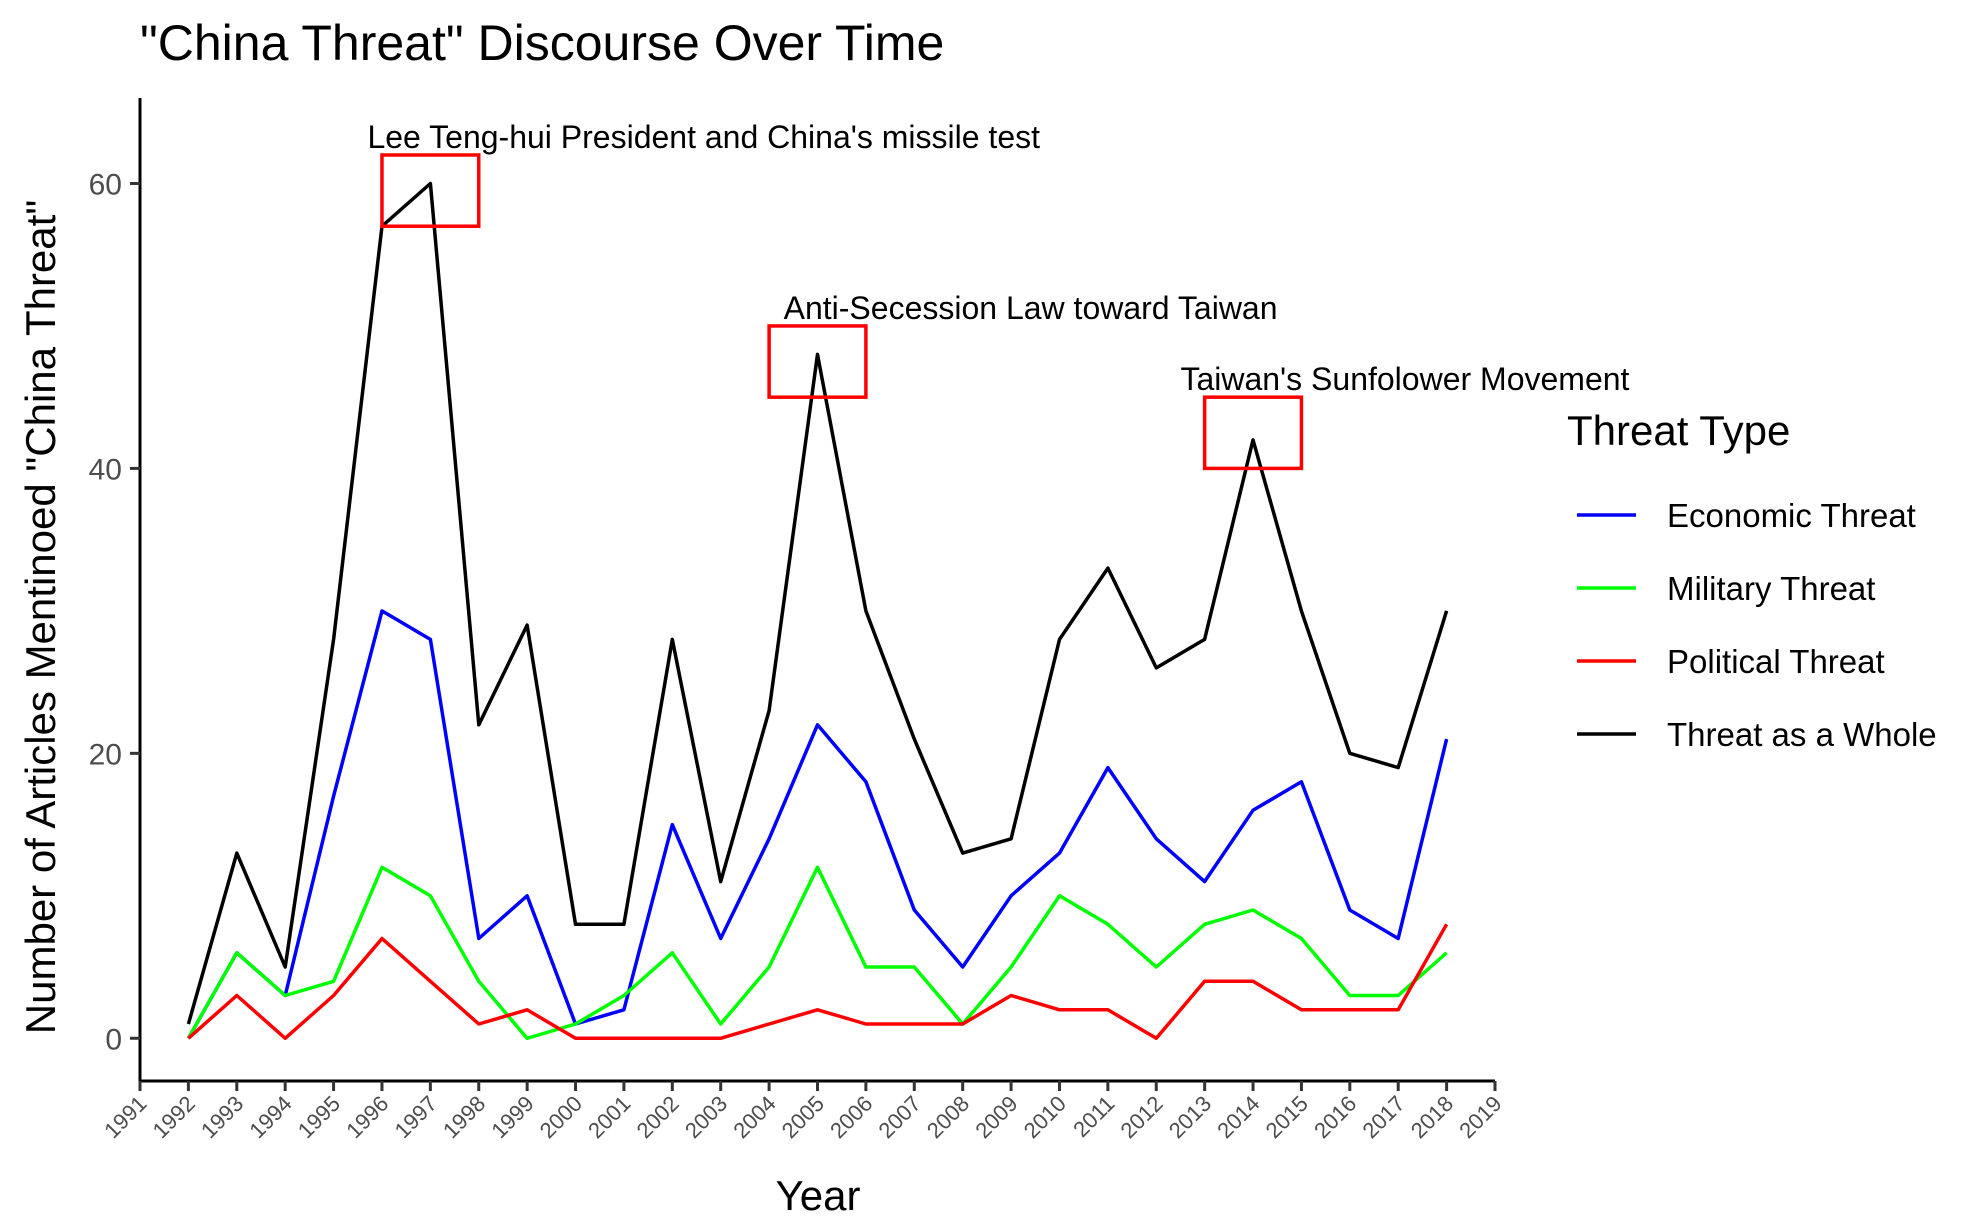 The height and width of the screenshot is (1228, 1987). I want to click on x-tick-label: 1993, so click(222, 1117).